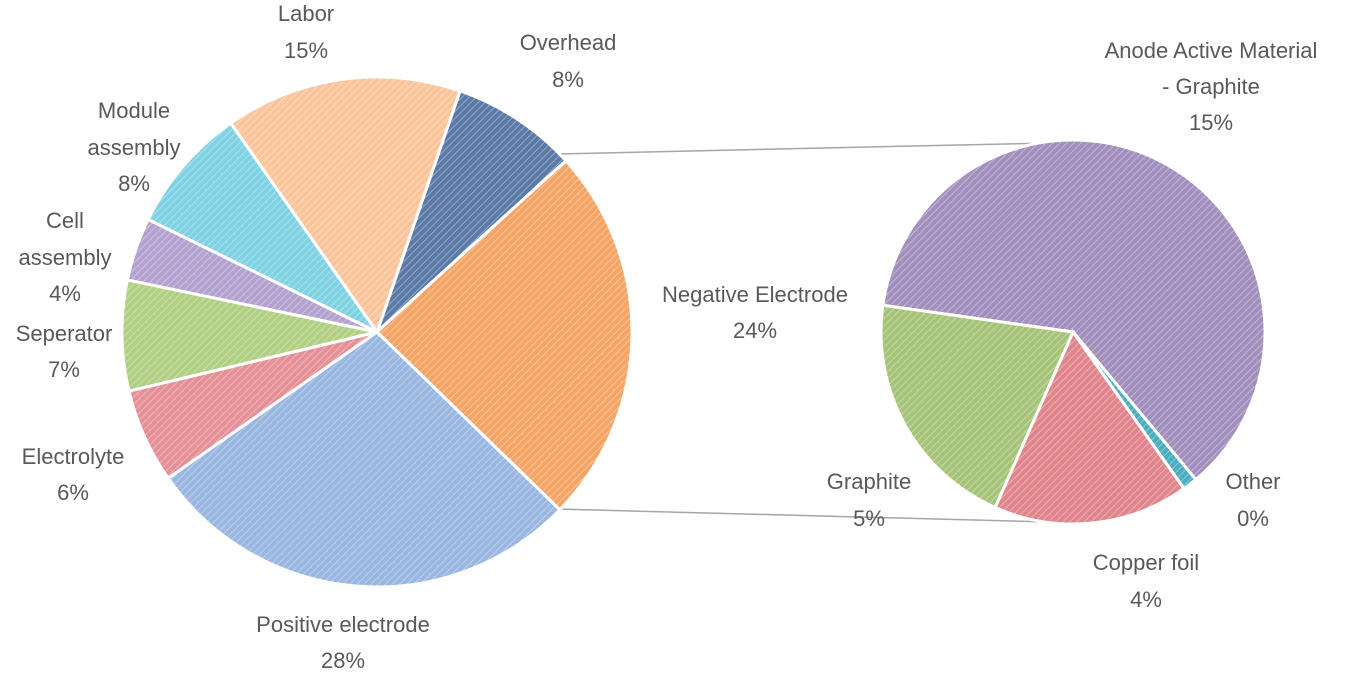 Image resolution: width=1348 pixels, height=683 pixels. I want to click on data-label-anode-active-material: Anode Active Material - Graphite 15%, so click(1211, 86).